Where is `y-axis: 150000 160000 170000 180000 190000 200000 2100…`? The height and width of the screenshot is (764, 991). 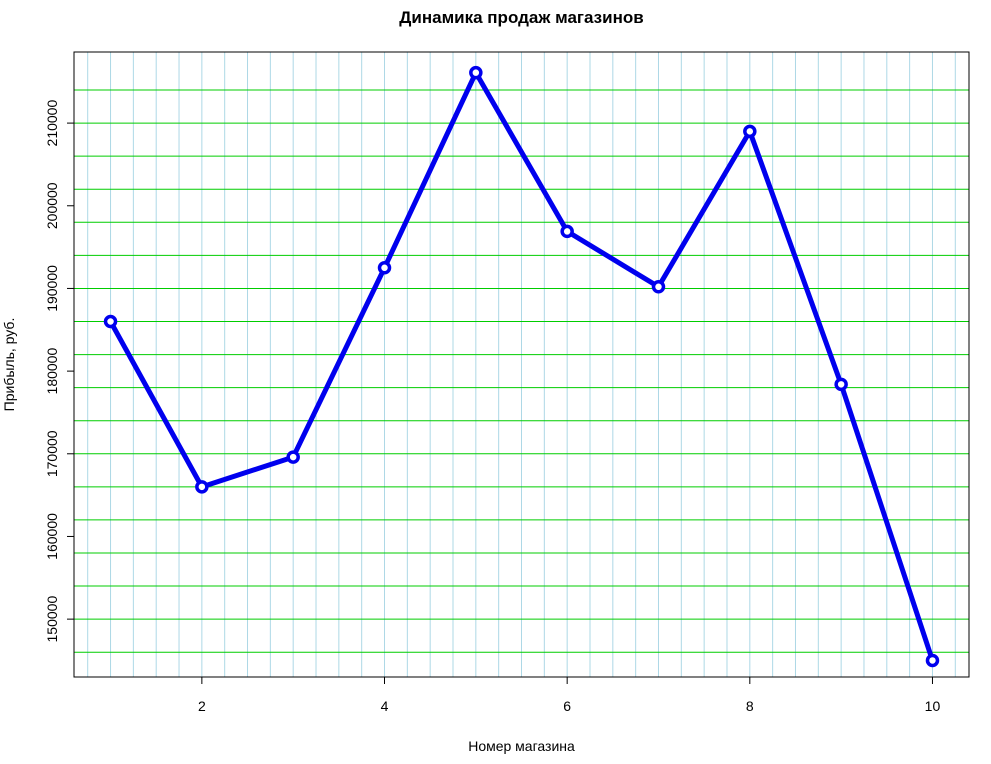
y-axis: 150000 160000 170000 180000 190000 200000 2100… is located at coordinates (59, 371).